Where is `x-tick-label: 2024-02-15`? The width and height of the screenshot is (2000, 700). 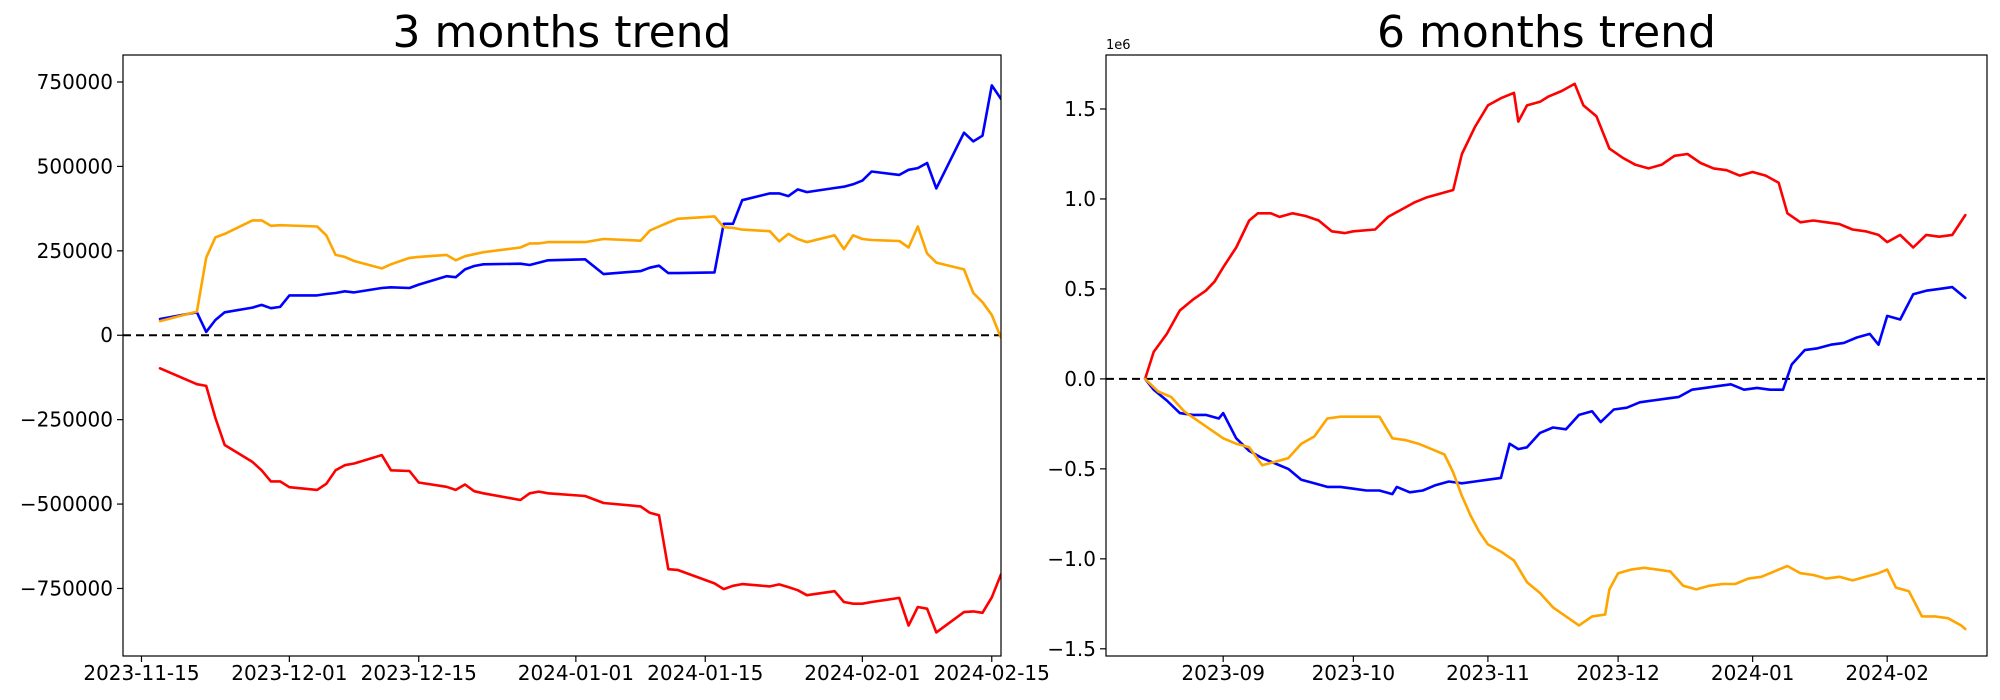 x-tick-label: 2024-02-15 is located at coordinates (992, 673).